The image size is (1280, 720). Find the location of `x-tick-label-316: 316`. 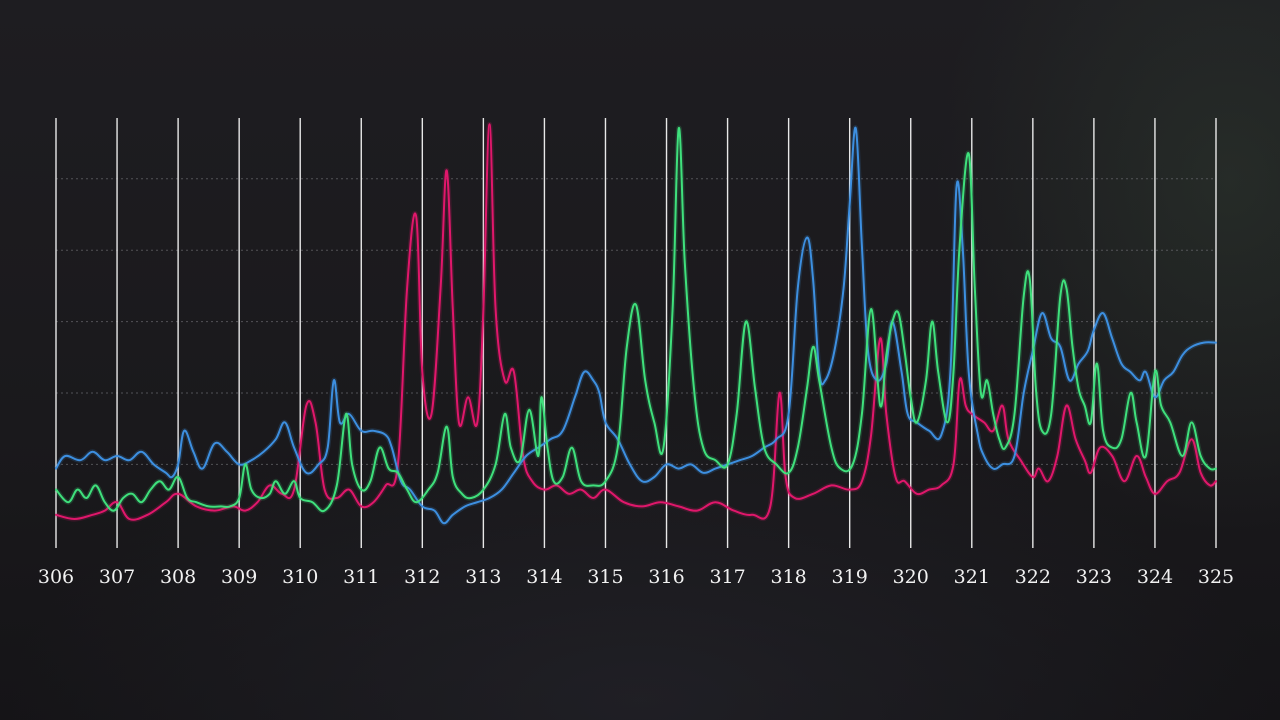

x-tick-label-316: 316 is located at coordinates (666, 577).